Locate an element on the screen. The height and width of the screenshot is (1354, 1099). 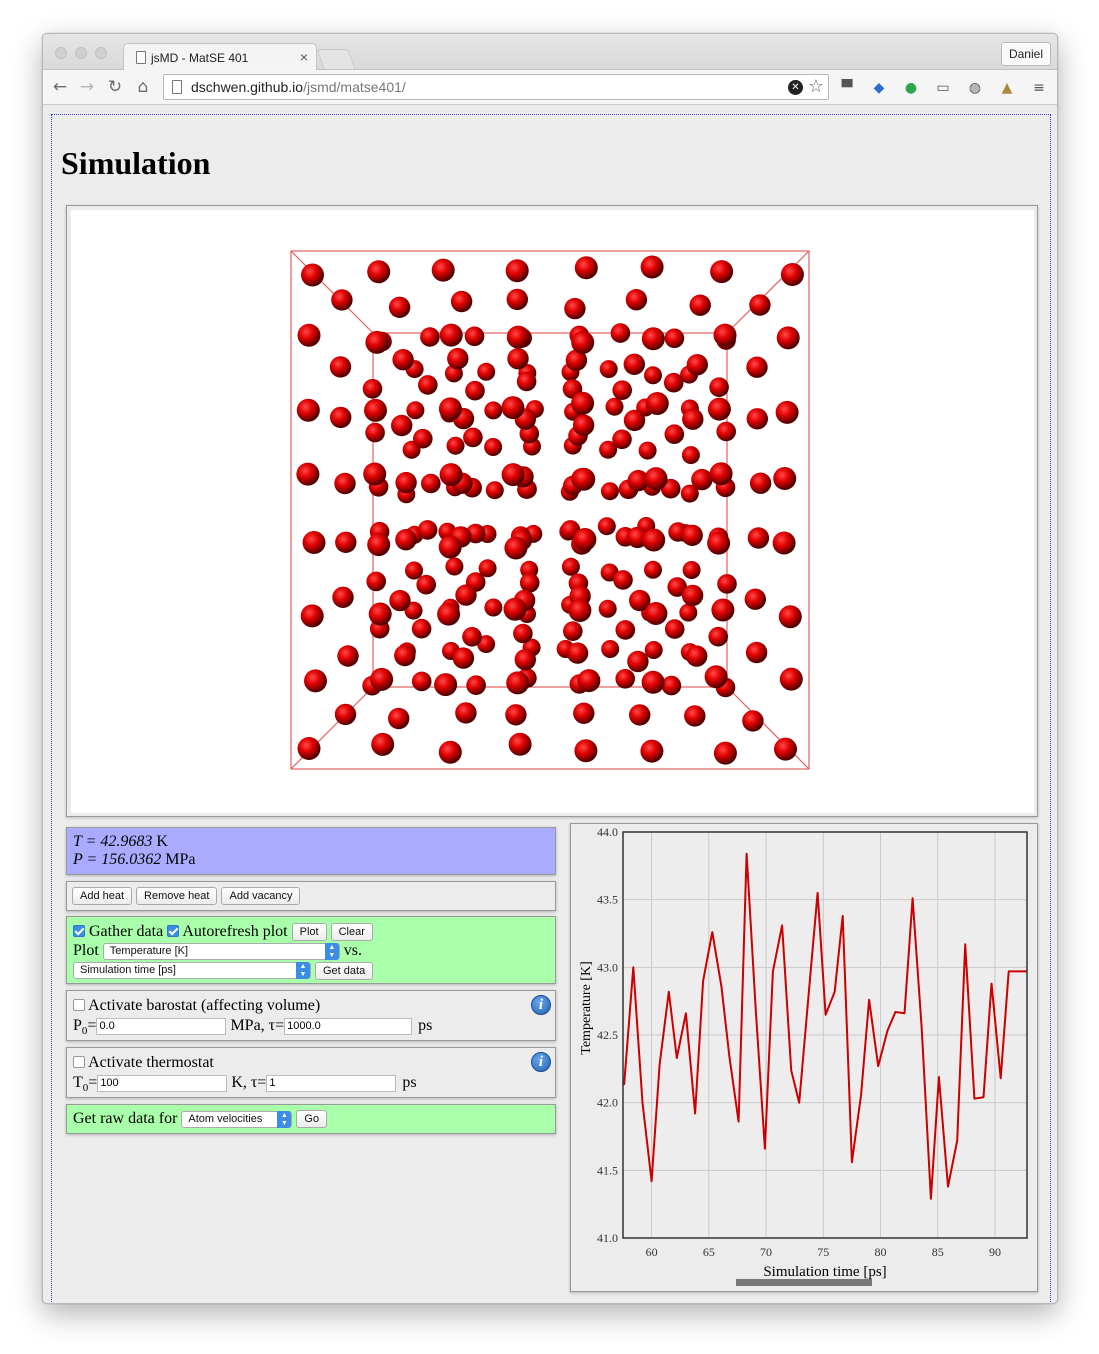
select-arrows-icon: ▲ ▼ is located at coordinates (303, 971).